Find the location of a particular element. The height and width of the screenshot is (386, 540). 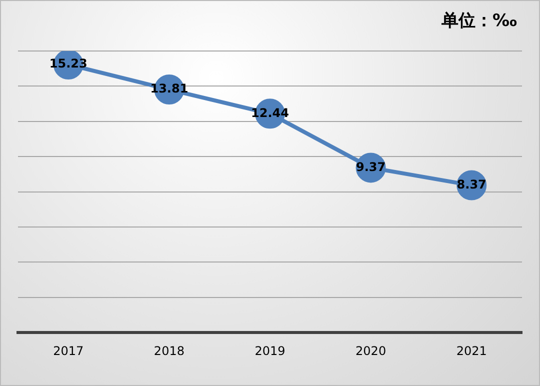

text: 单位：‰ is located at coordinates (479, 21).